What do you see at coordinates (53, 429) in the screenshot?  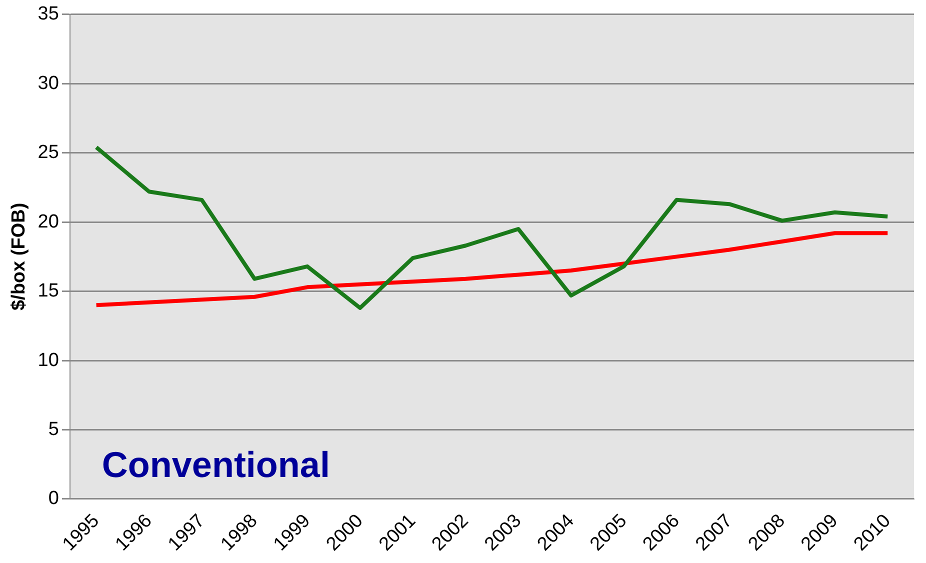 I see `y-tick-label: 5` at bounding box center [53, 429].